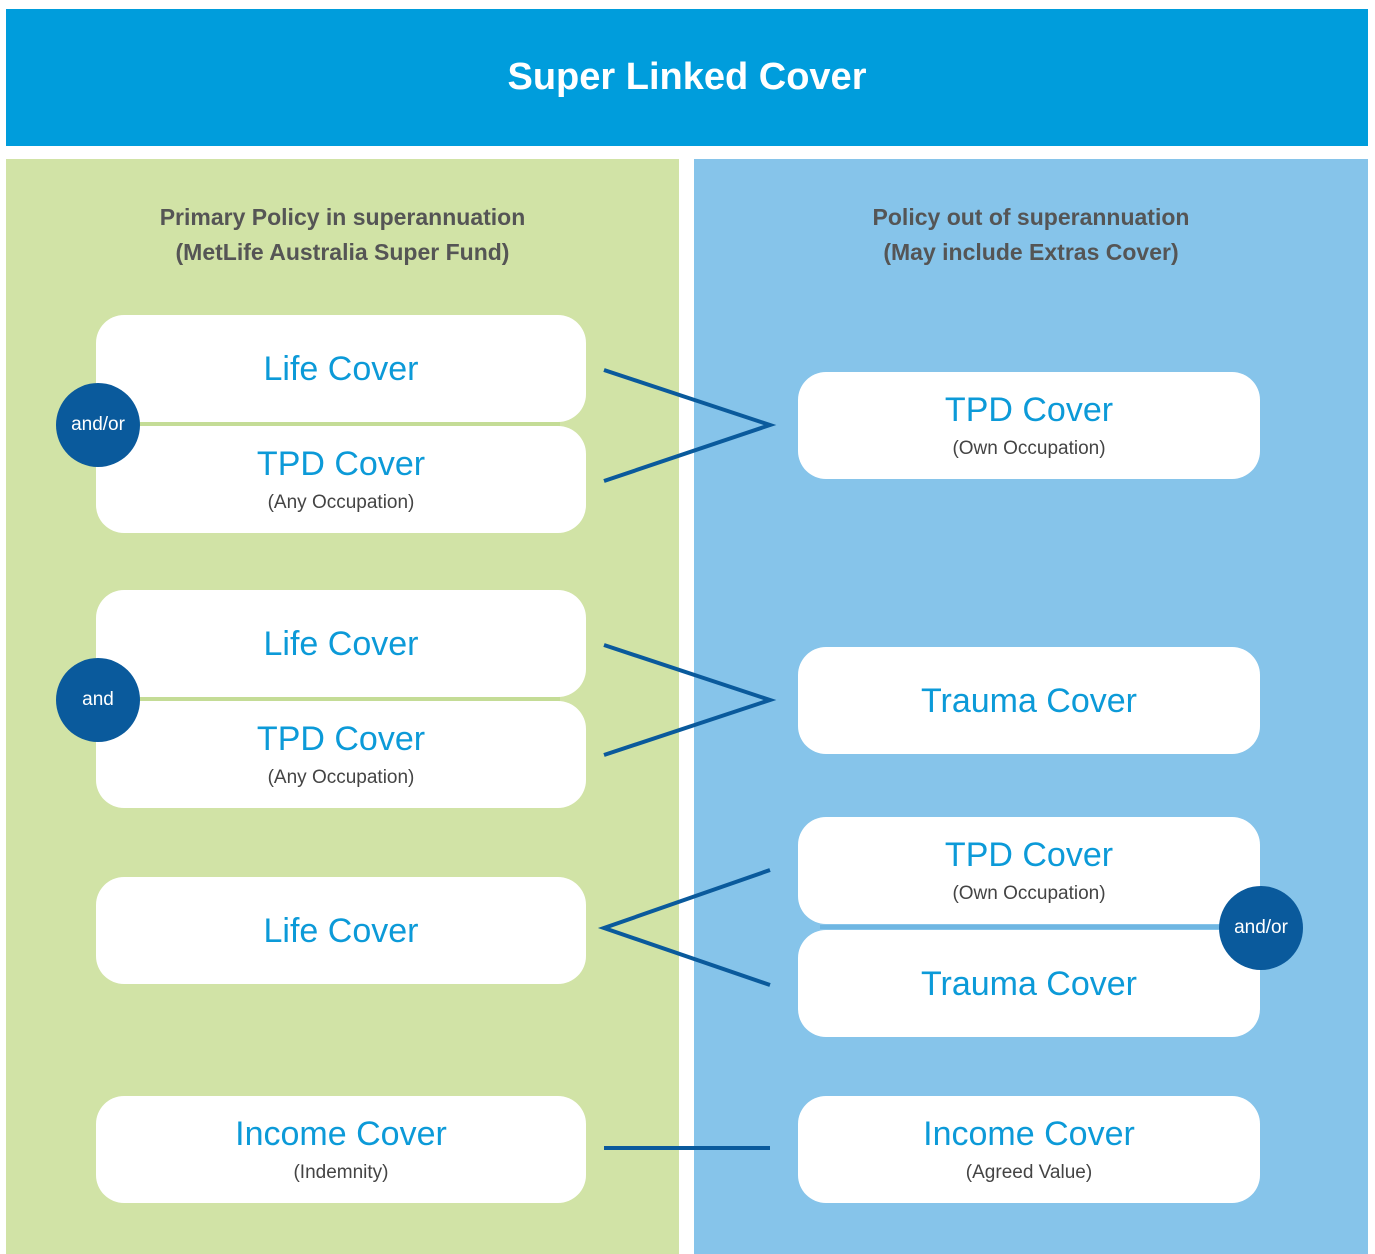  I want to click on header: Super Linked Cover, so click(687, 77).